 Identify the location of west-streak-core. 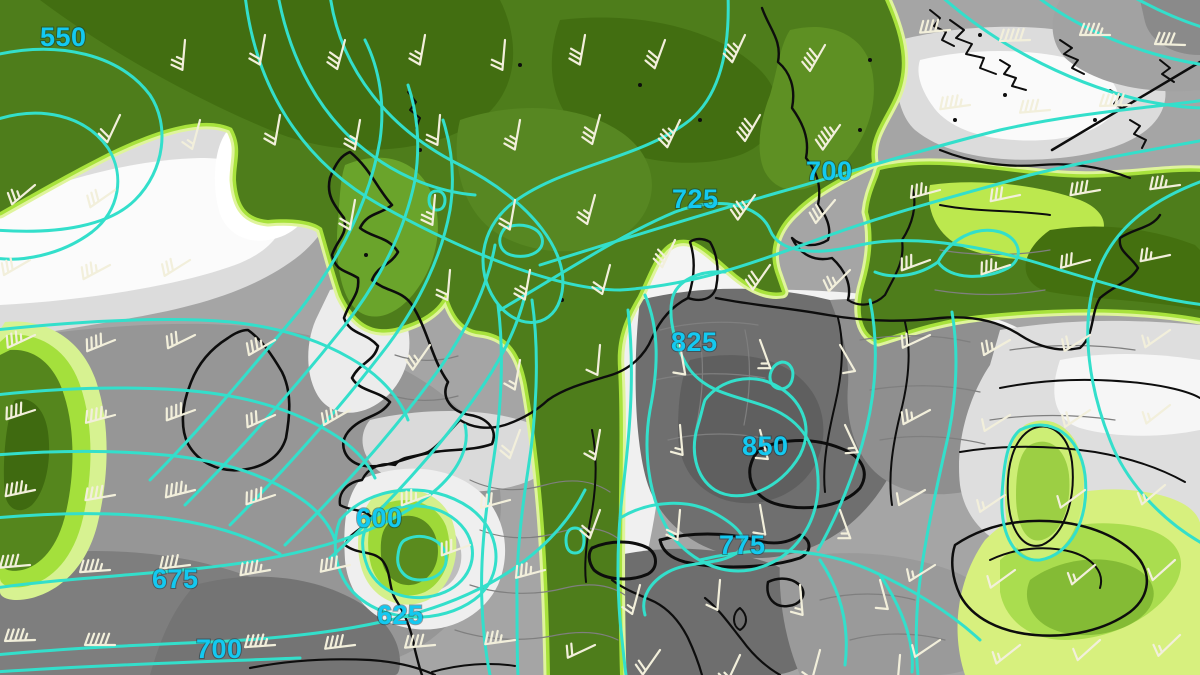
(26, 454).